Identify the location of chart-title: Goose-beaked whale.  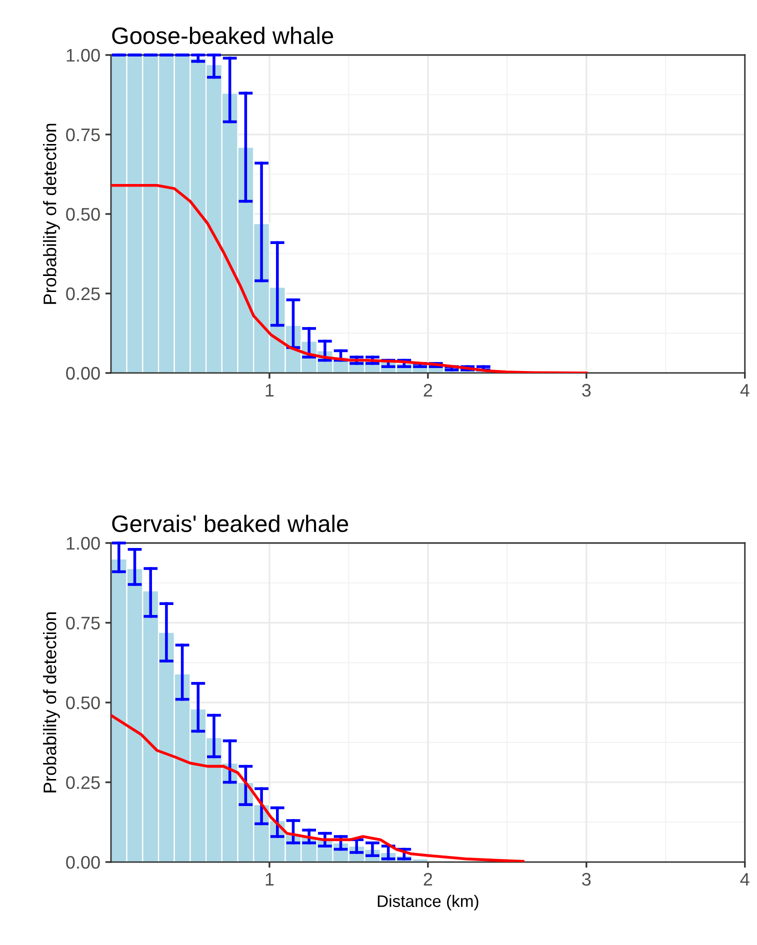
(223, 35).